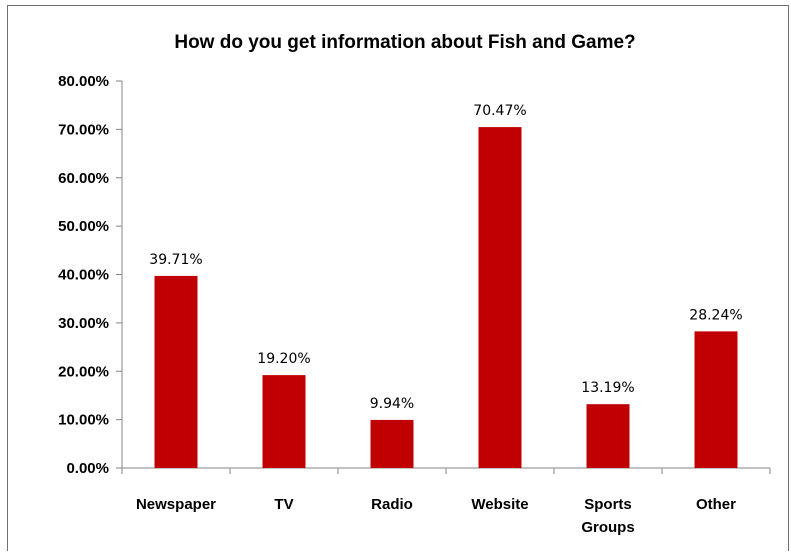 The width and height of the screenshot is (791, 552). I want to click on y-tick-label: 50.00%, so click(83, 226).